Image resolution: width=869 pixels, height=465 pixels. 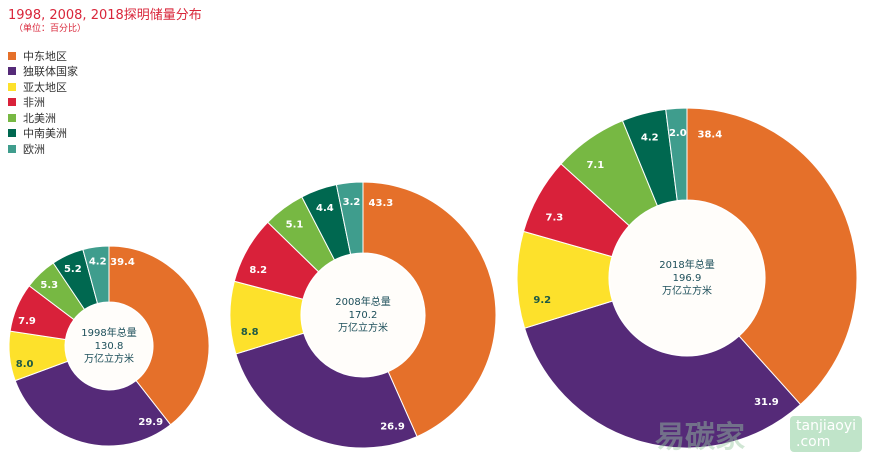 I want to click on legend-item: 欧洲, so click(x=43, y=149).